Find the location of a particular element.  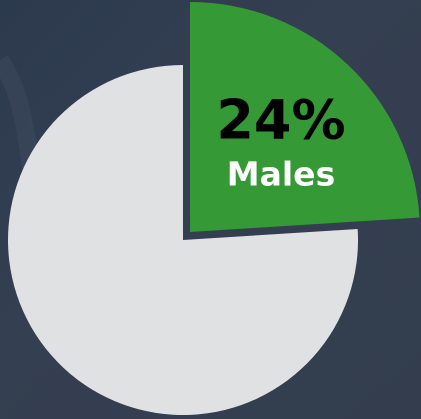

category-label: Males is located at coordinates (281, 174).